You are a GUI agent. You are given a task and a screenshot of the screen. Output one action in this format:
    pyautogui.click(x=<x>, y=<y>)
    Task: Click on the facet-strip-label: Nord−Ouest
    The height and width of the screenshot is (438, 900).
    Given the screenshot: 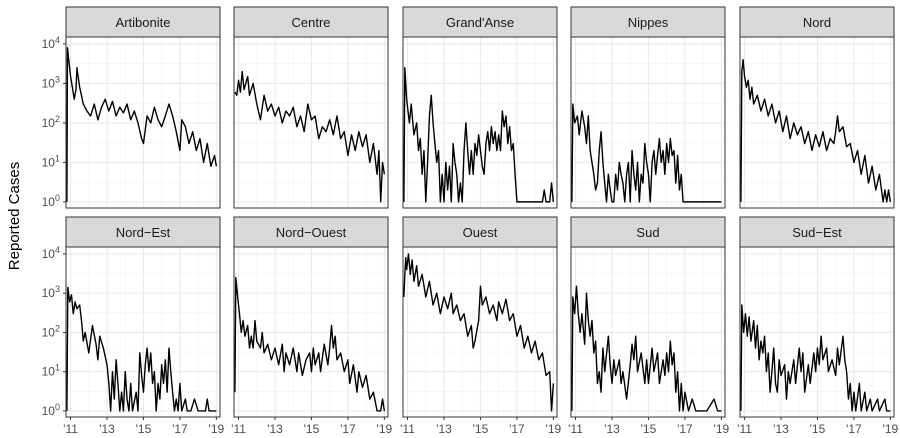 What is the action you would take?
    pyautogui.click(x=311, y=232)
    